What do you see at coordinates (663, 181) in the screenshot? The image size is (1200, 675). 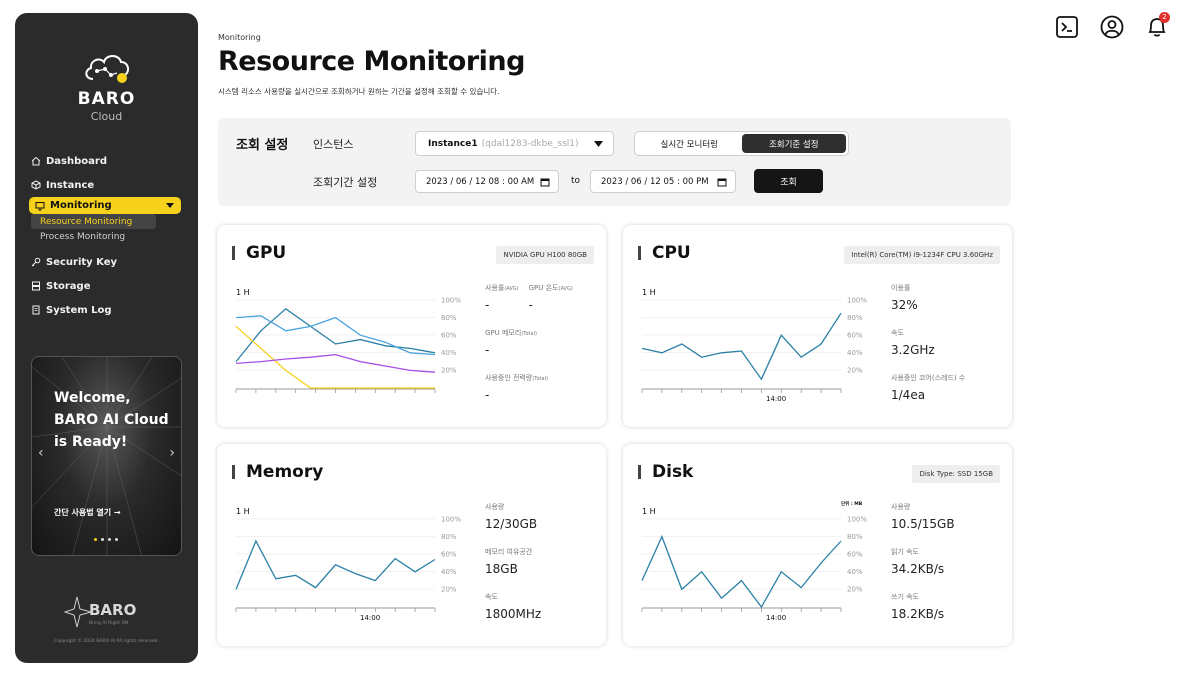 I see `end-datetime-input: 2023 / 06 / 12 05 : 00 PM` at bounding box center [663, 181].